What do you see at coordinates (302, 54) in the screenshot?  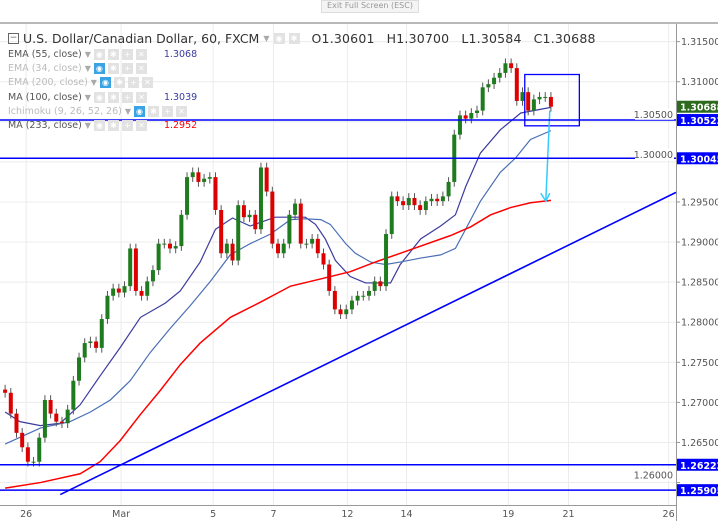 I see `indicator-row: EMA (55, close) ▼ ◉ ✱ + ✕ 1.3068` at bounding box center [302, 54].